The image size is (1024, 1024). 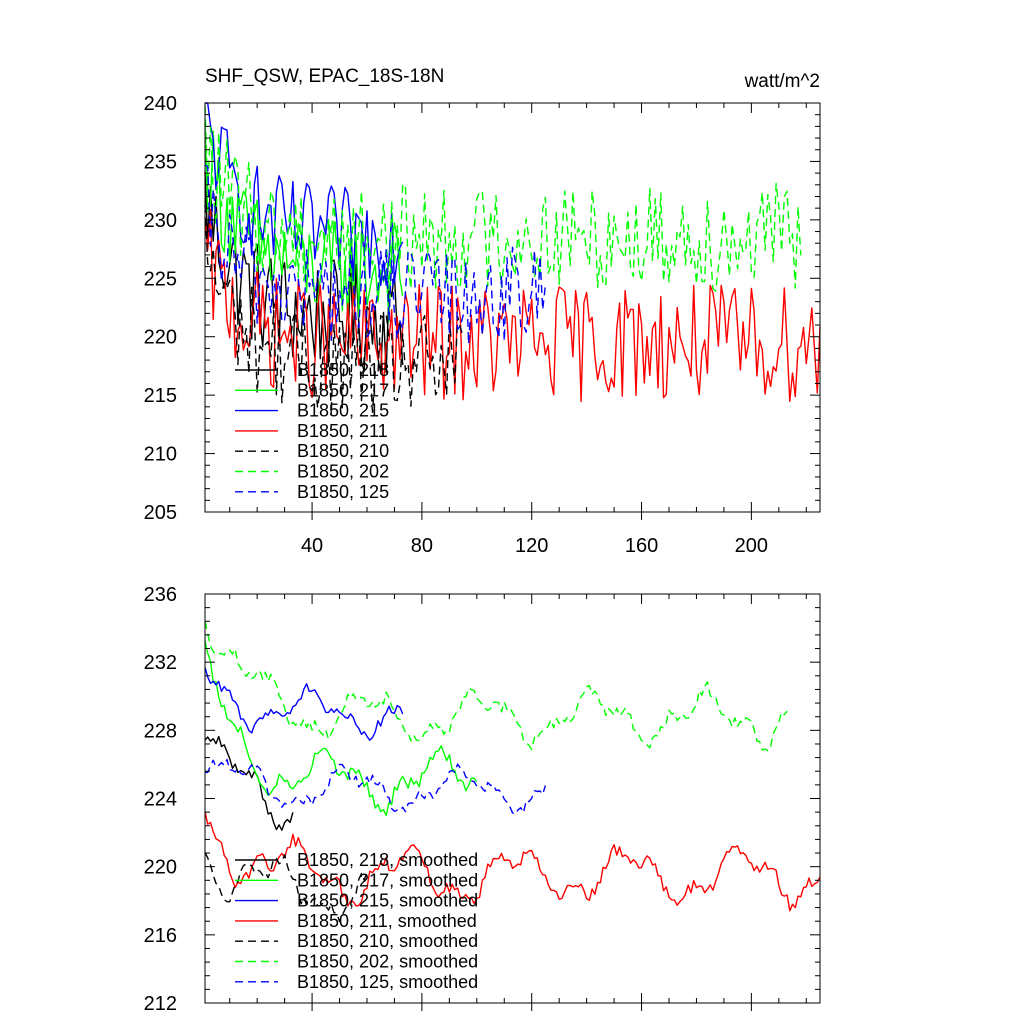 What do you see at coordinates (160, 731) in the screenshot?
I see `y-tick-label: 228` at bounding box center [160, 731].